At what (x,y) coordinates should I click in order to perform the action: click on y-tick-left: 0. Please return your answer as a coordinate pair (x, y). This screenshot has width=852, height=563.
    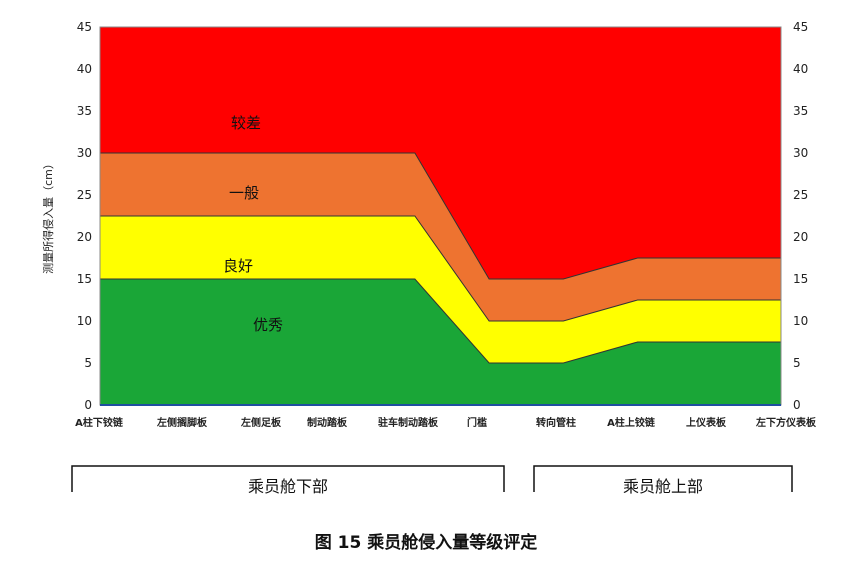
    Looking at the image, I should click on (88, 405).